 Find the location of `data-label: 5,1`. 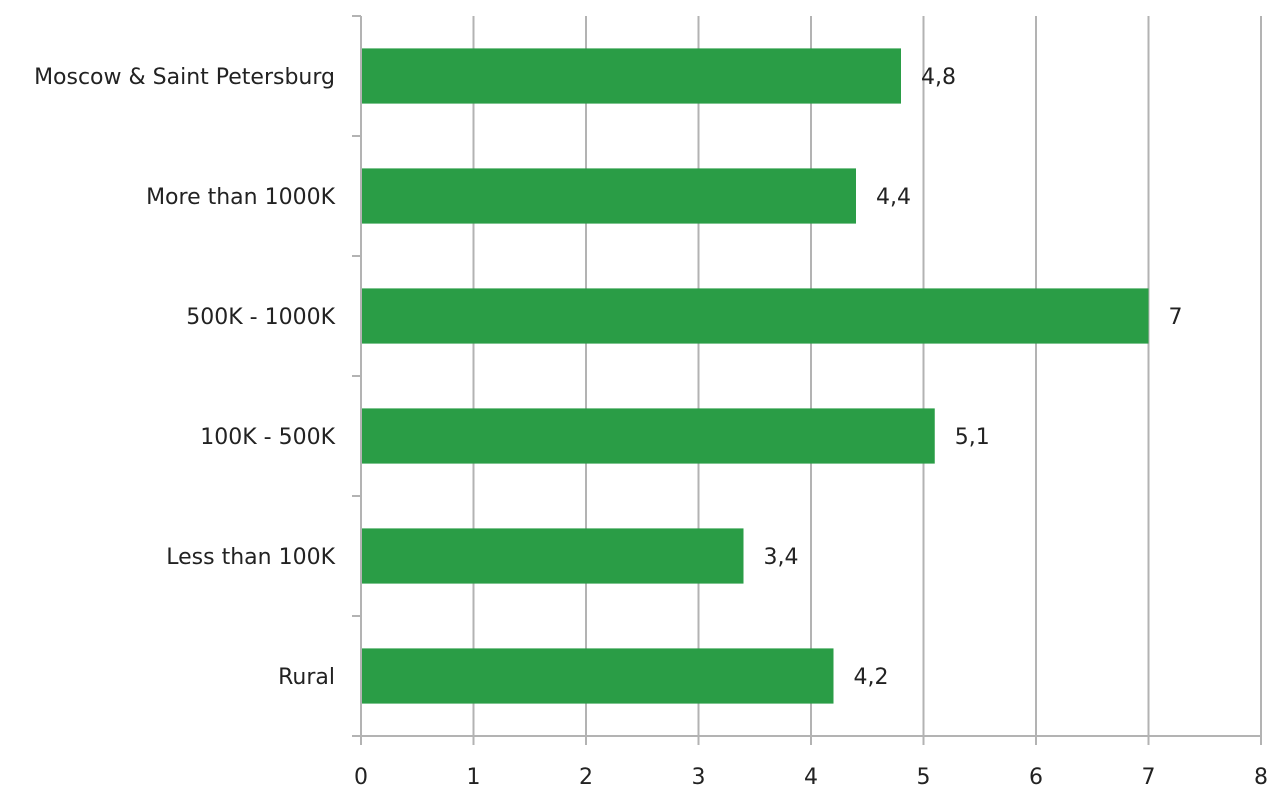

data-label: 5,1 is located at coordinates (972, 437).